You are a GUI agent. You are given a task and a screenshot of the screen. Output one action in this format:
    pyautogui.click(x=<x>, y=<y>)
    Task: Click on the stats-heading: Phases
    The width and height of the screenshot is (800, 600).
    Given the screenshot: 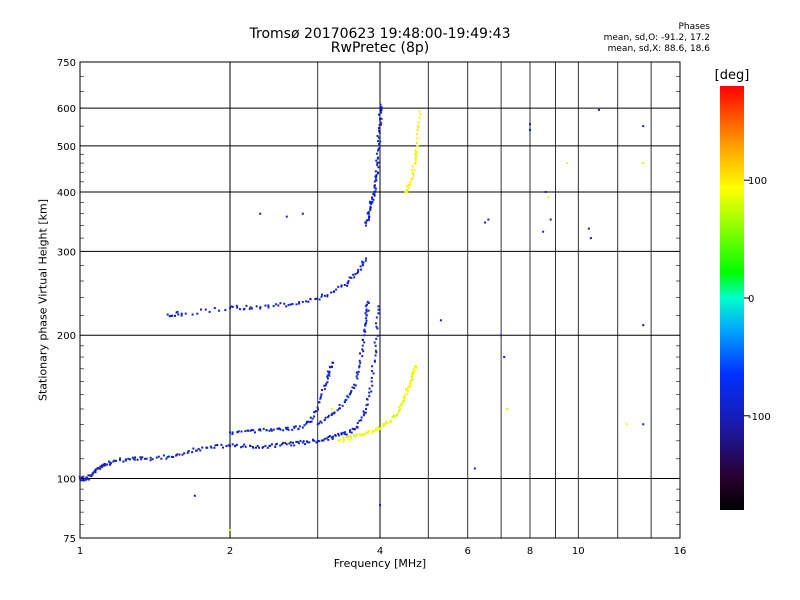 What is the action you would take?
    pyautogui.click(x=694, y=27)
    